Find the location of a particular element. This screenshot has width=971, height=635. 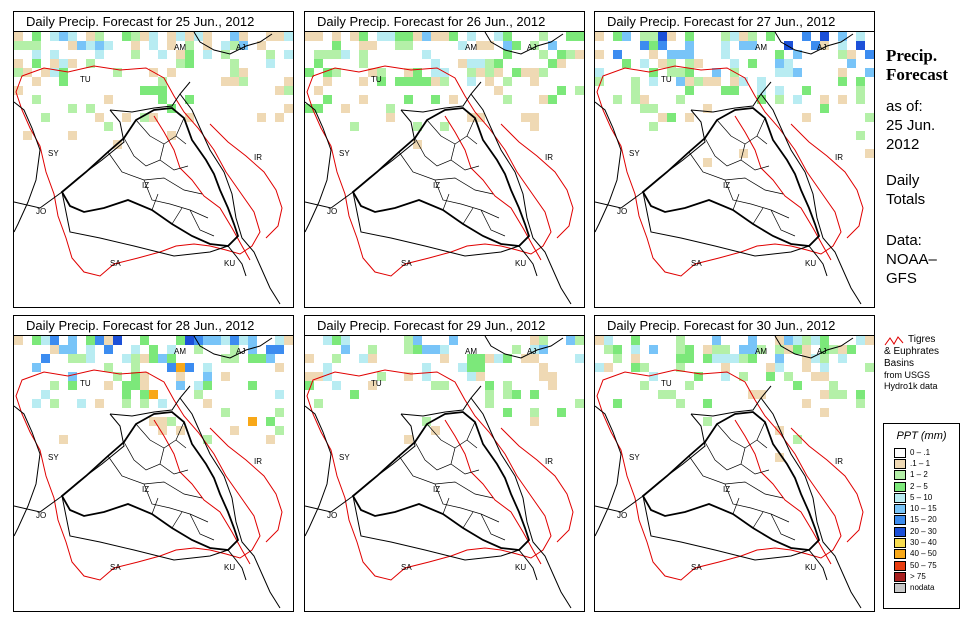

coastline is located at coordinates (814, 347).